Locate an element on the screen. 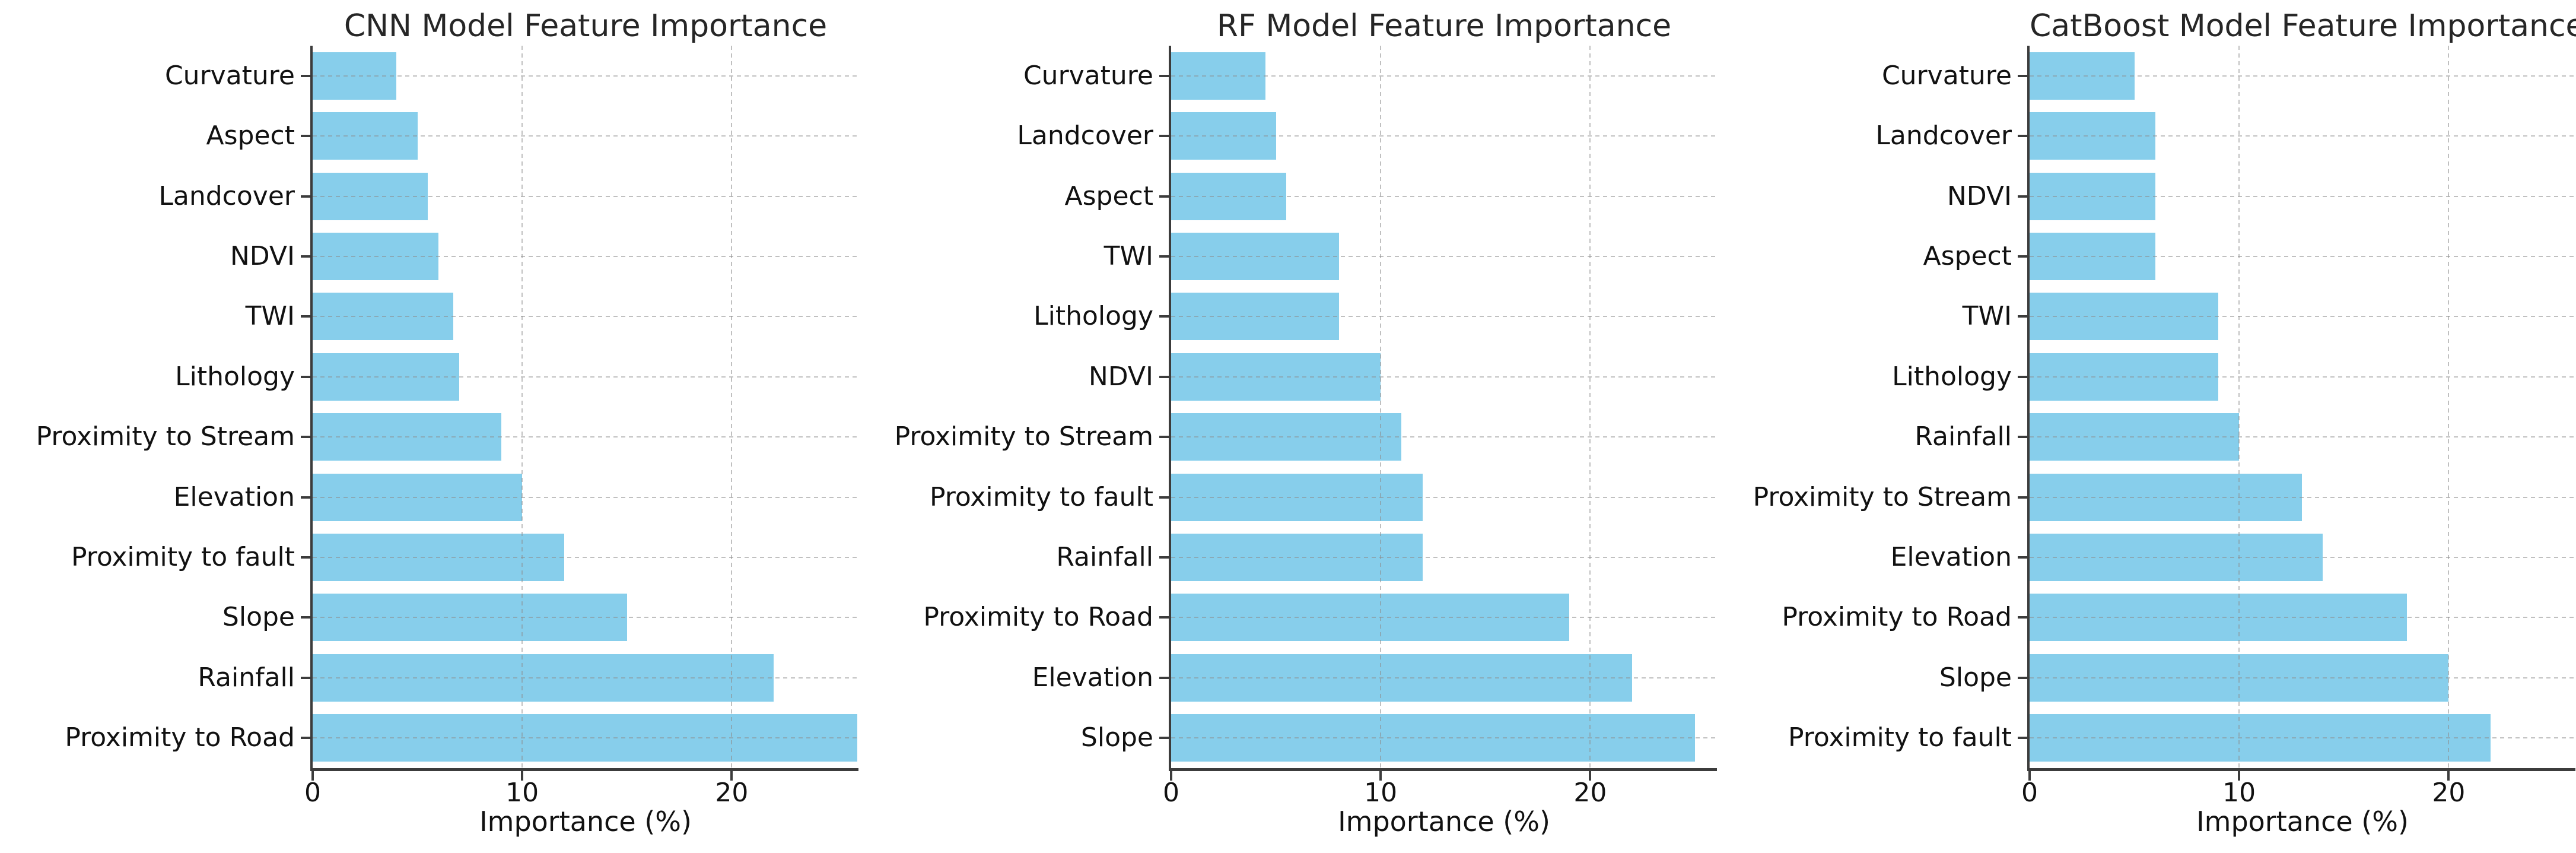 The width and height of the screenshot is (2576, 853). x-tick-label-10: 10 is located at coordinates (2239, 793).